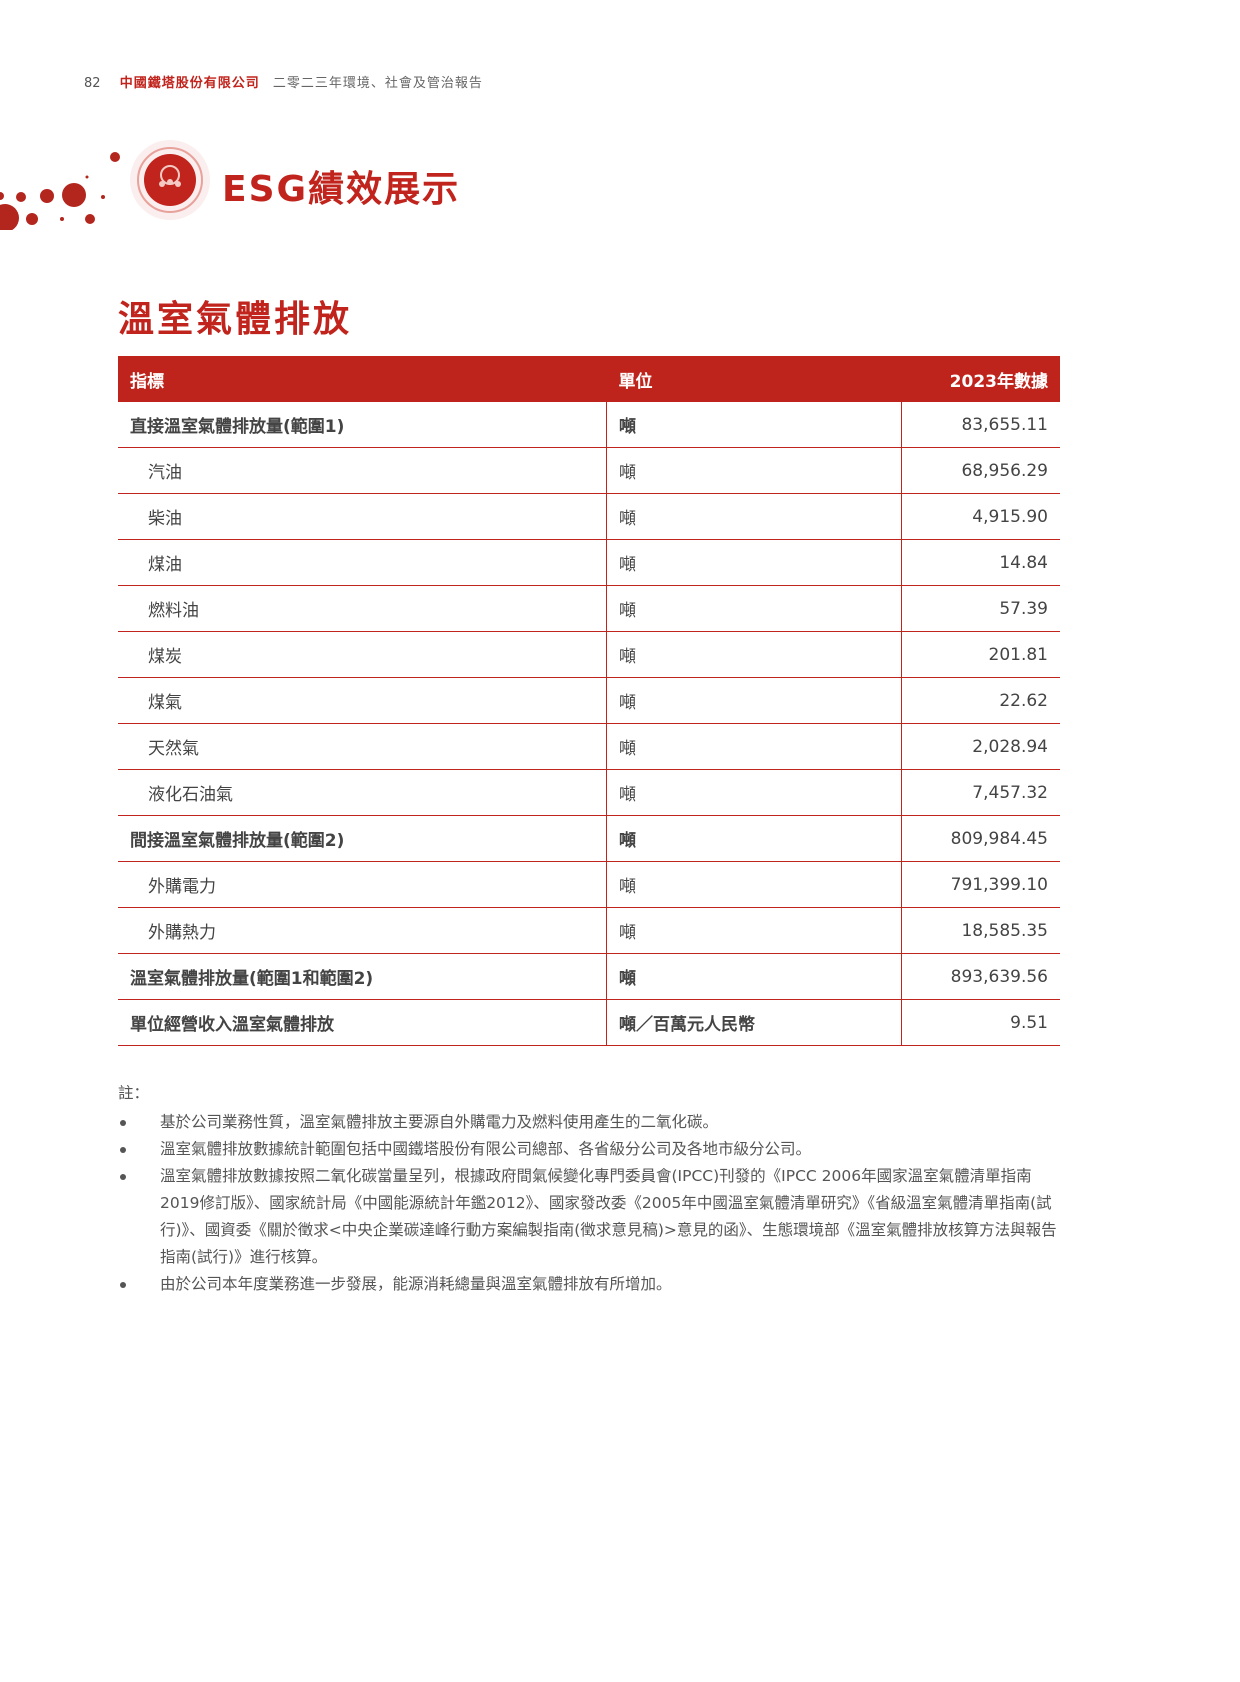 The height and width of the screenshot is (1682, 1240). What do you see at coordinates (362, 930) in the screenshot?
I see `indicator-cell: 外購熱力` at bounding box center [362, 930].